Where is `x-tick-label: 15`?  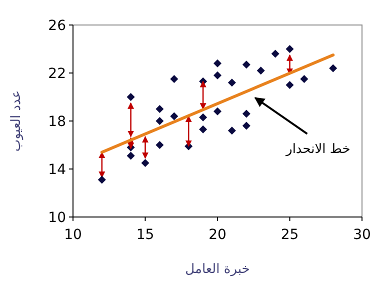
x-tick-label: 15 is located at coordinates (145, 235).